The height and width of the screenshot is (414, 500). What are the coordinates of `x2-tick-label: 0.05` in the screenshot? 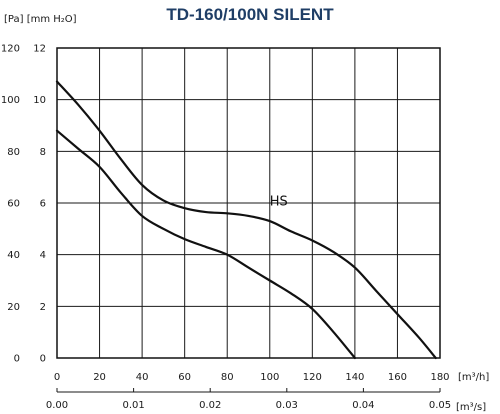 It's located at (440, 405).